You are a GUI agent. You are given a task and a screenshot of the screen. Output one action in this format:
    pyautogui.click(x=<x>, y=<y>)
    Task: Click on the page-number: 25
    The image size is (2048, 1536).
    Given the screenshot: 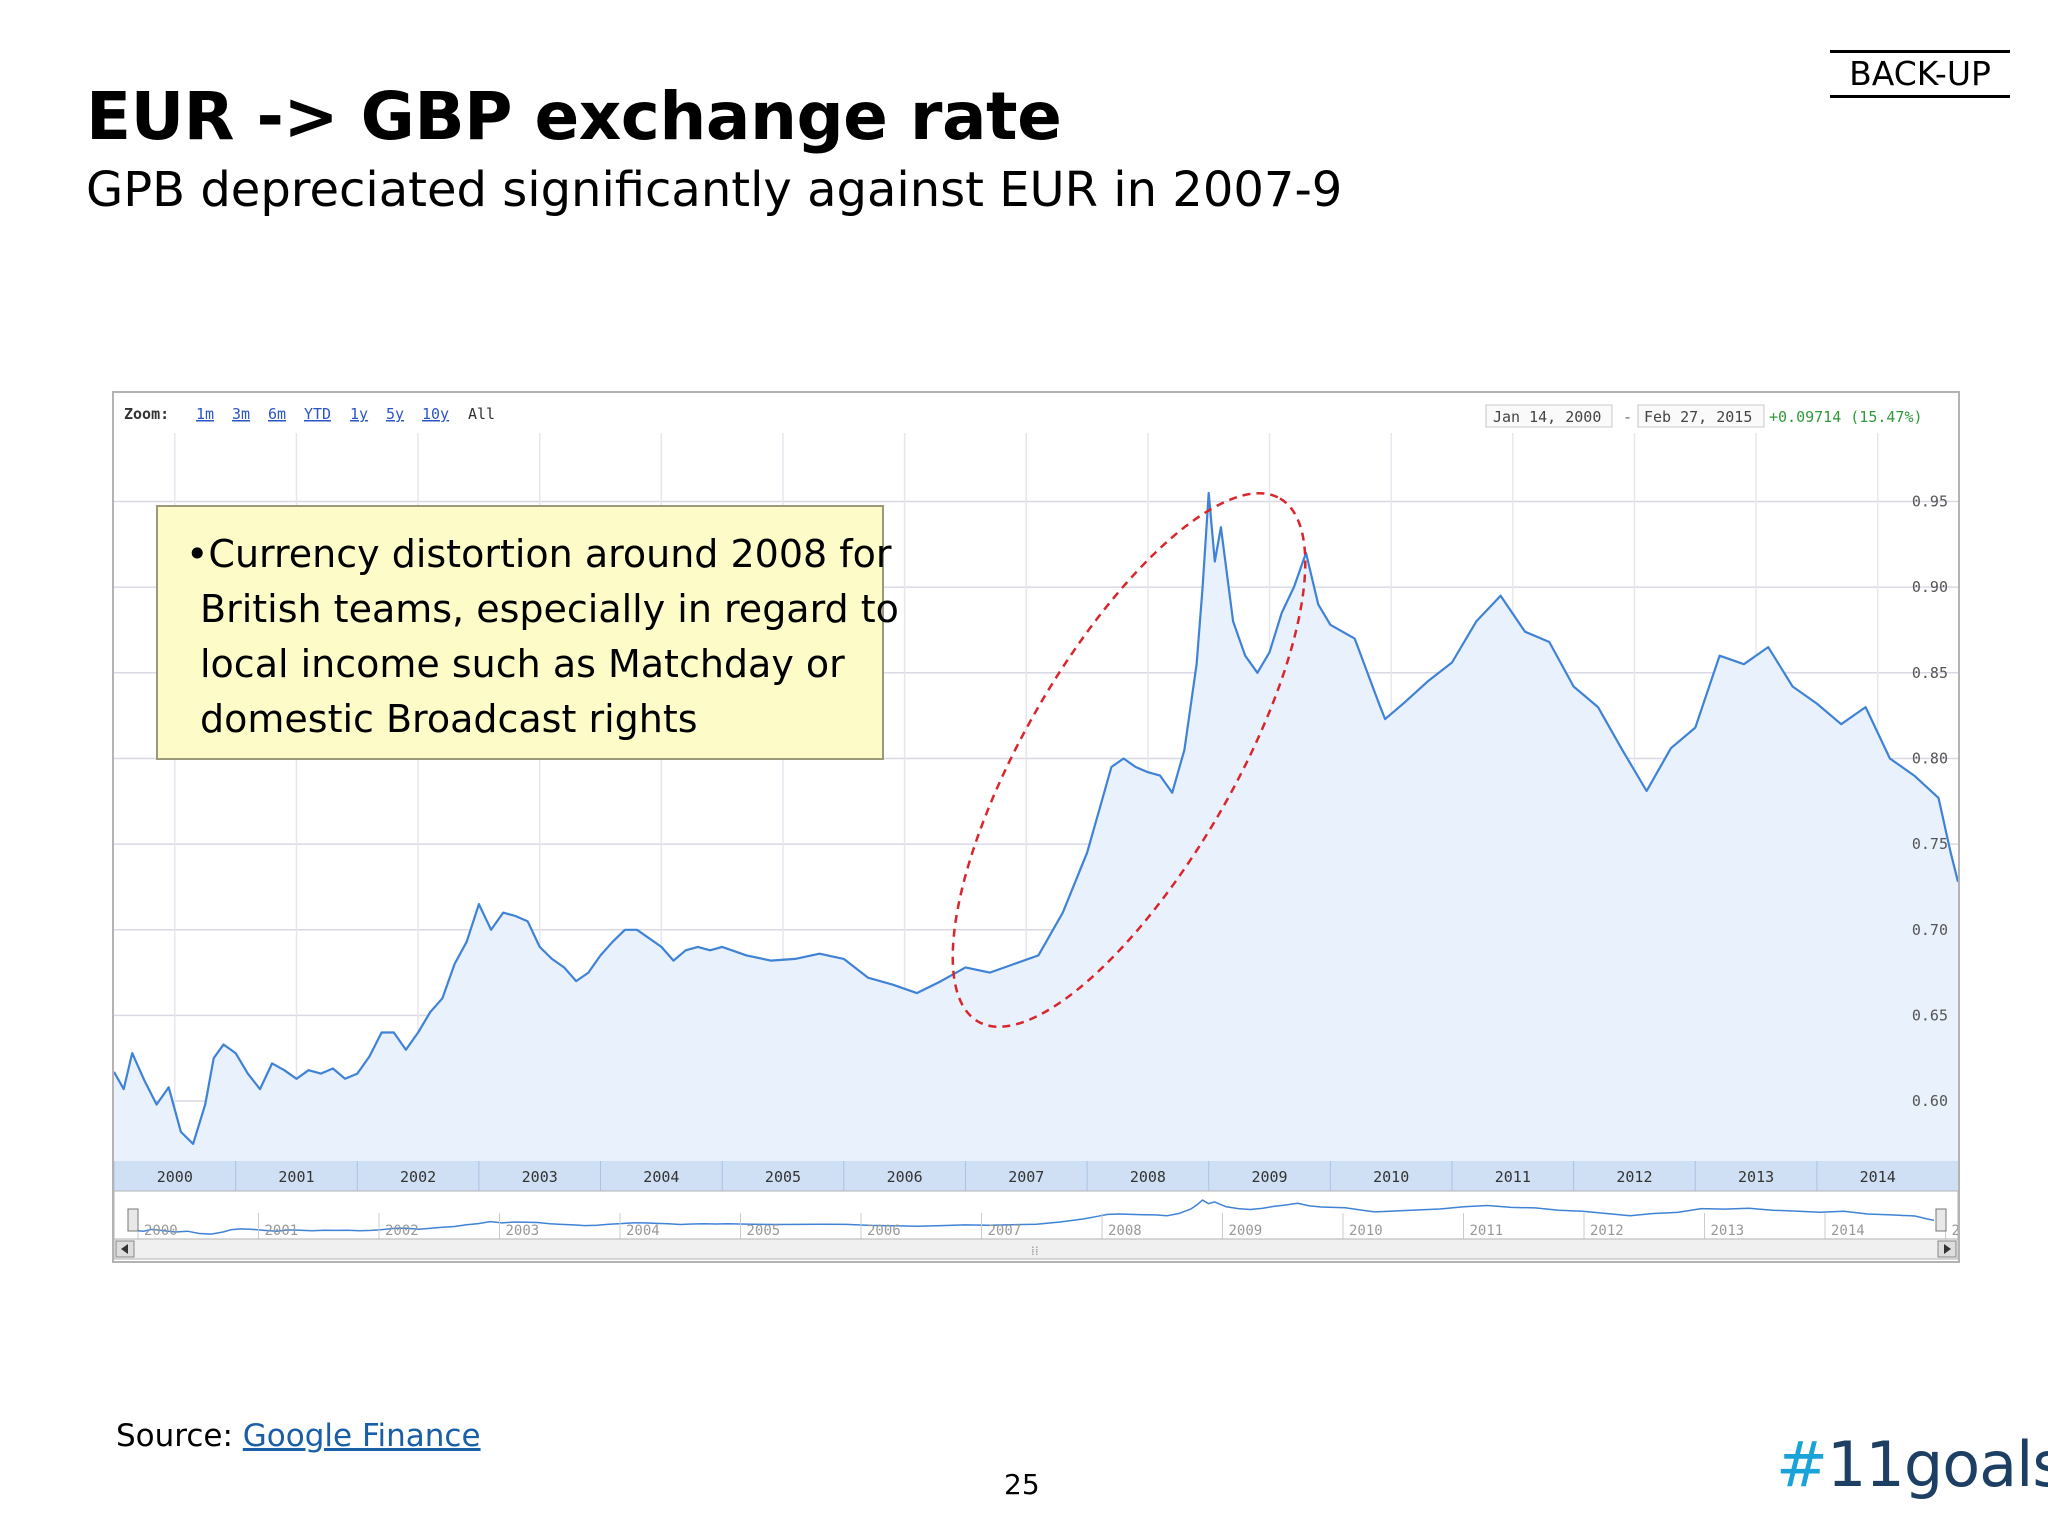 What is the action you would take?
    pyautogui.click(x=1022, y=1484)
    